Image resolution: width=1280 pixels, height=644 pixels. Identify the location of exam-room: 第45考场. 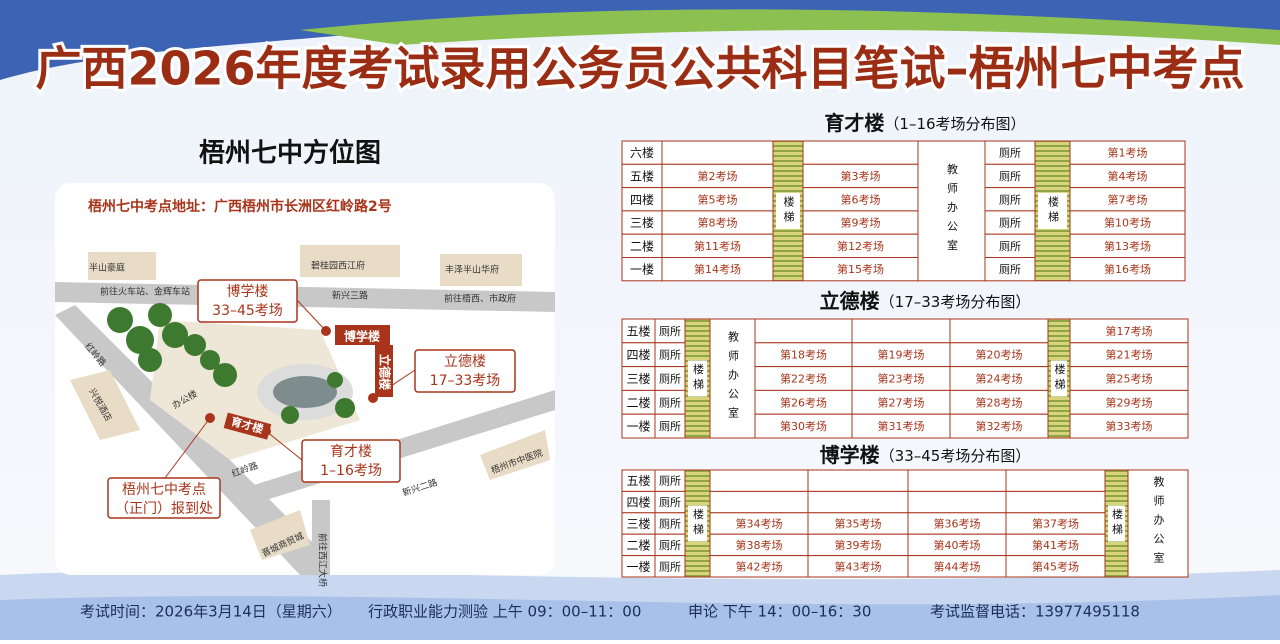
(1055, 566).